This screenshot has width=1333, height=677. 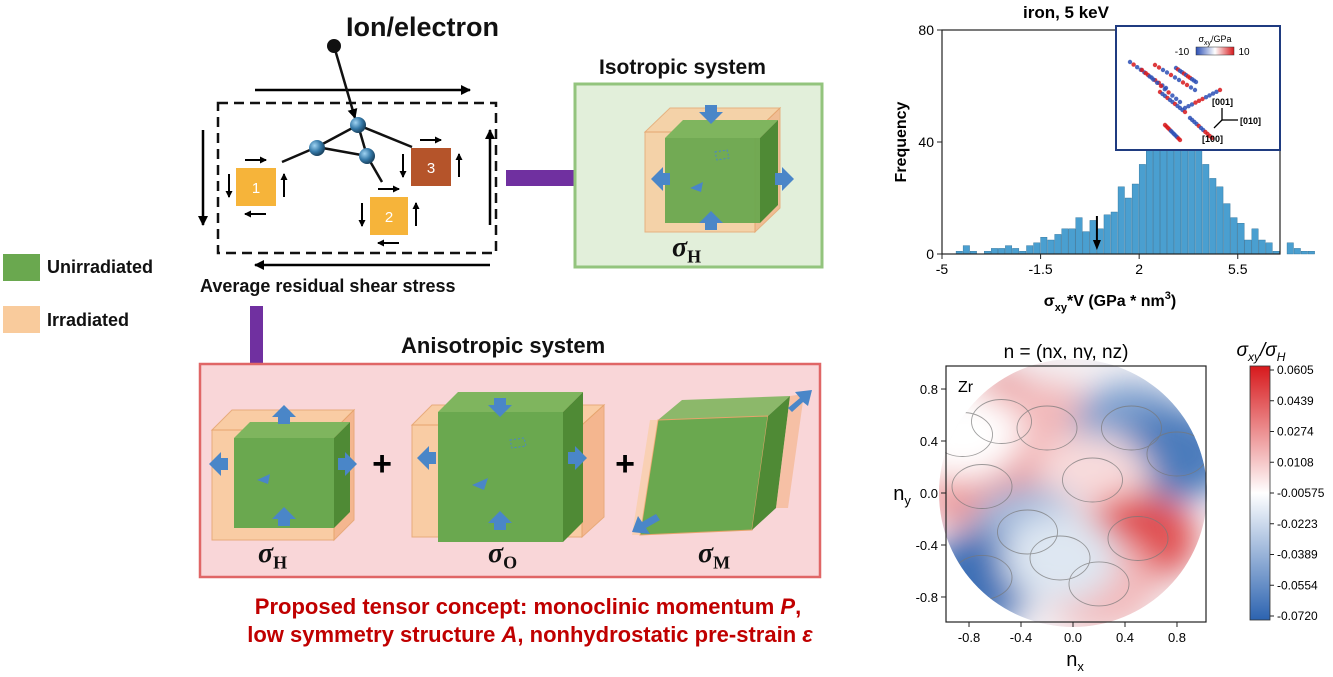 What do you see at coordinates (1139, 269) in the screenshot?
I see `histogram-x-tick-label: 2` at bounding box center [1139, 269].